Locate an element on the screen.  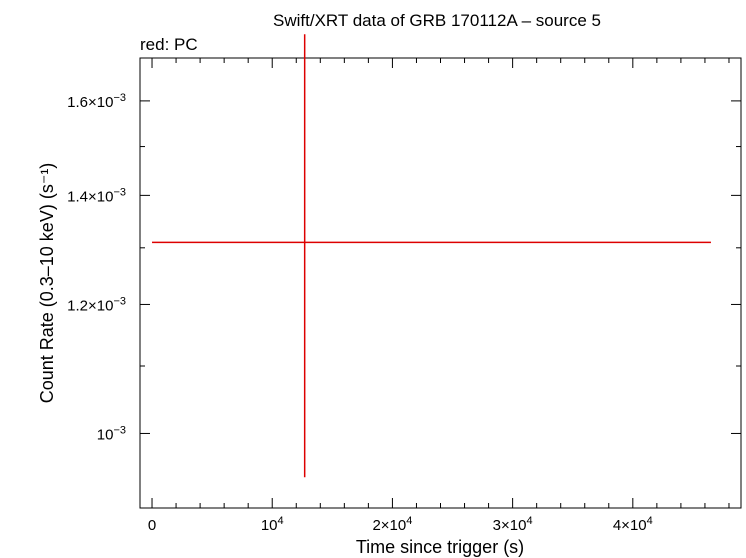
y-tick-label: 1.2×10⁻³ is located at coordinates (96, 304).